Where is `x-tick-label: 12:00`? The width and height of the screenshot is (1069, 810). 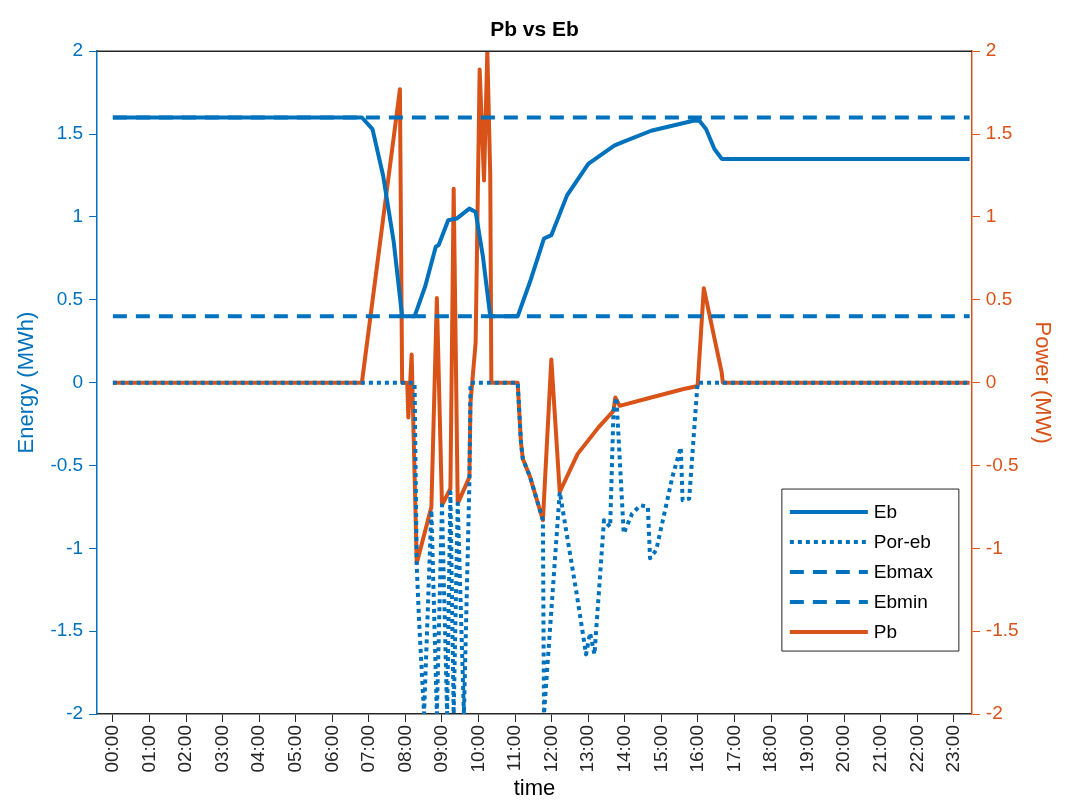 x-tick-label: 12:00 is located at coordinates (550, 749).